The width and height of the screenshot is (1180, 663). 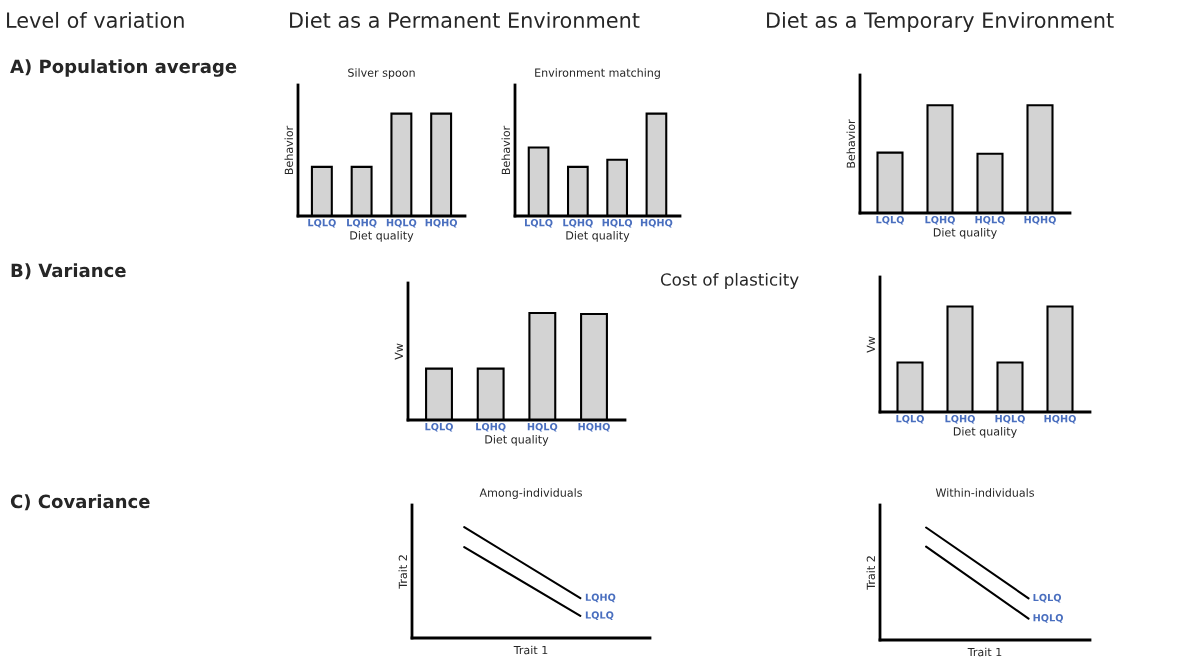 What do you see at coordinates (123, 68) in the screenshot?
I see `text: A) Population average` at bounding box center [123, 68].